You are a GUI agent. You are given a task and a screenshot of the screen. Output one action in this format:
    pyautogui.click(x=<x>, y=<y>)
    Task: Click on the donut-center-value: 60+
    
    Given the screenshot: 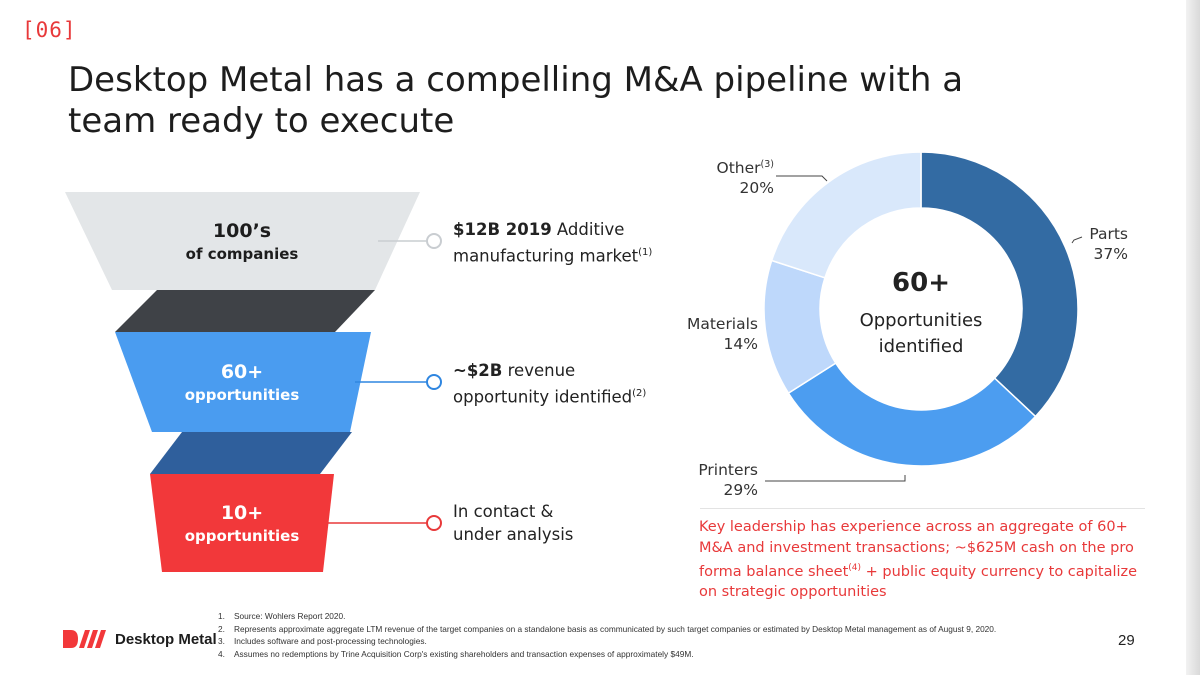 What is the action you would take?
    pyautogui.click(x=921, y=283)
    